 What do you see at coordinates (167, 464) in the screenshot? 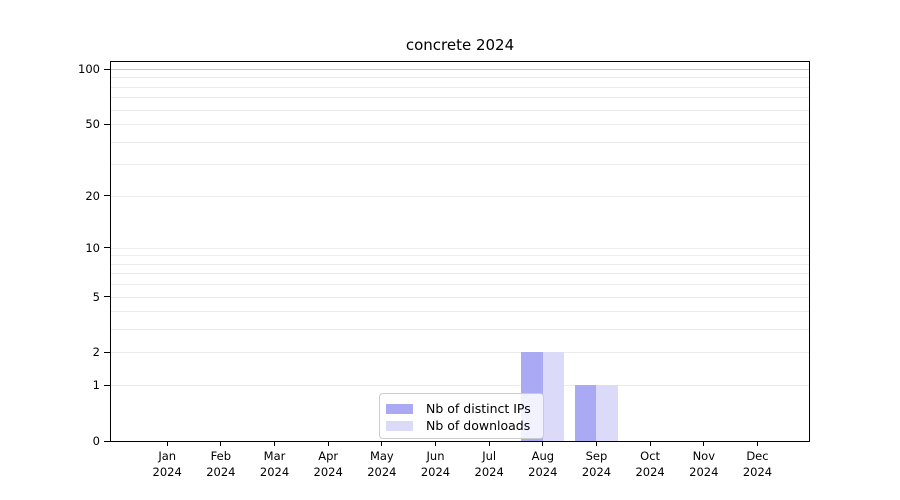
I see `x-tick-label: Jan 2024` at bounding box center [167, 464].